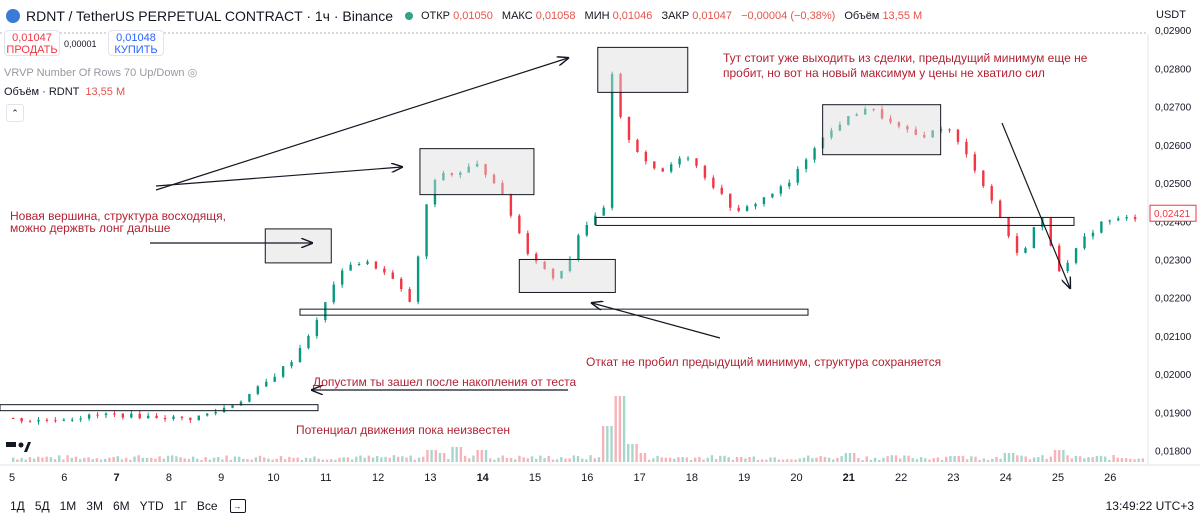  What do you see at coordinates (121, 506) in the screenshot?
I see `timeframe-4: 6М` at bounding box center [121, 506].